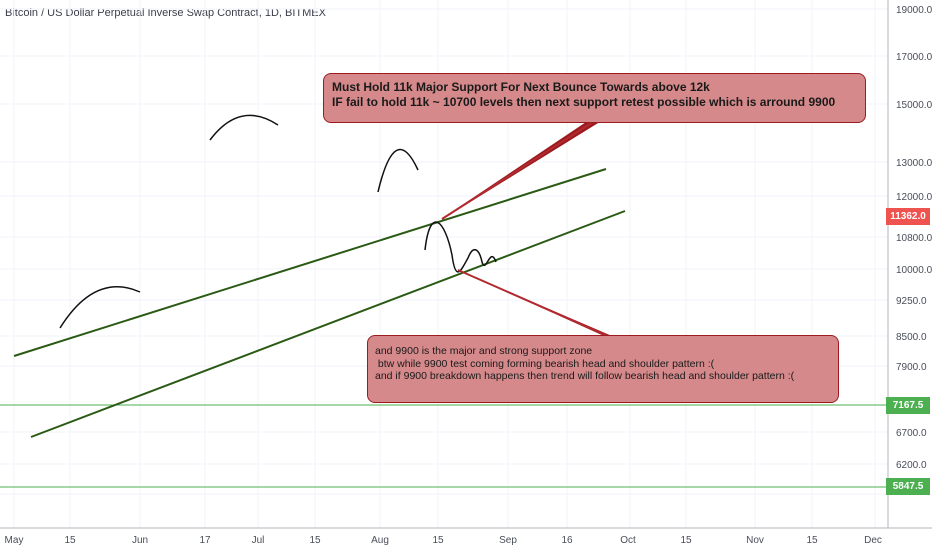  Describe the element at coordinates (508, 540) in the screenshot. I see `x-tick-label: Sep` at that location.